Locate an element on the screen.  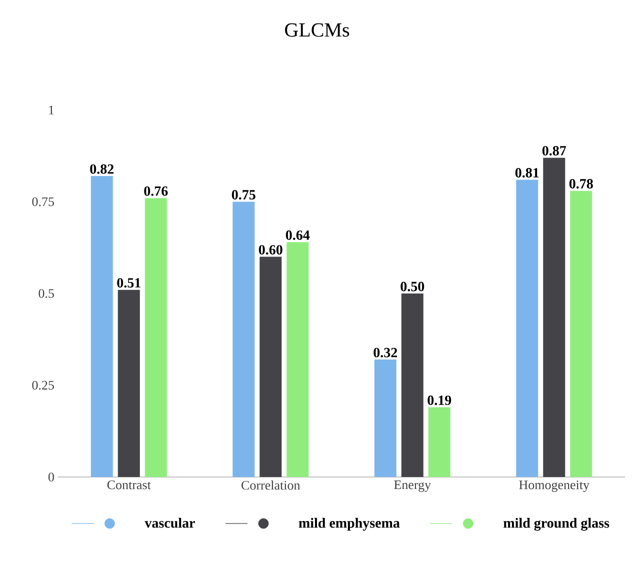
legend-label: mild ground glass is located at coordinates (557, 524).